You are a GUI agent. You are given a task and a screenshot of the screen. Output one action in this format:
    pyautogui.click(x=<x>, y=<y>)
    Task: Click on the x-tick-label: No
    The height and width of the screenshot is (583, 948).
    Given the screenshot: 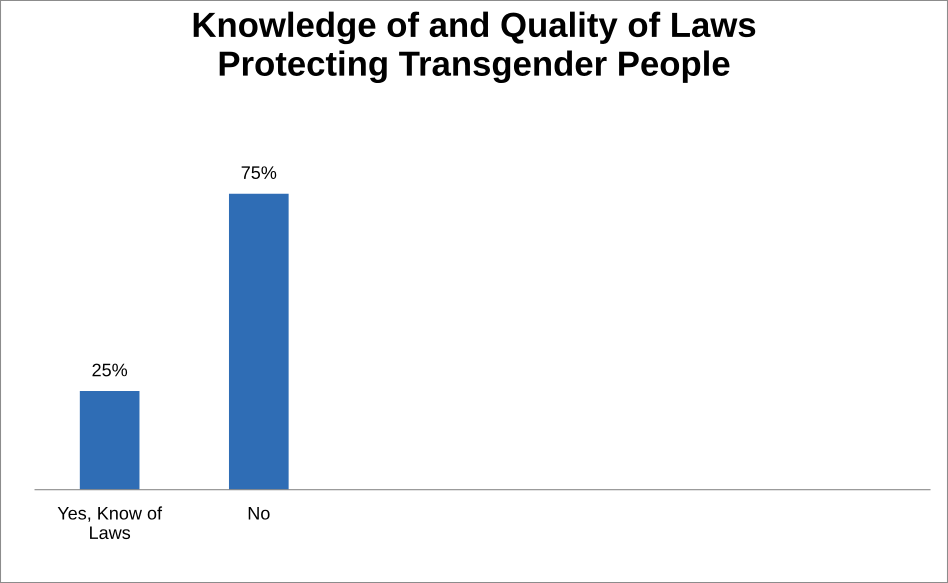 What is the action you would take?
    pyautogui.click(x=259, y=513)
    